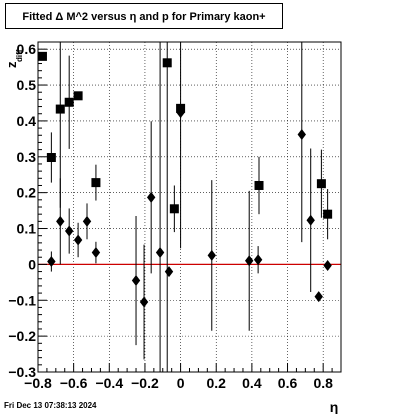 The height and width of the screenshot is (414, 400). What do you see at coordinates (19, 55) in the screenshot?
I see `y-axis-label-subscript: diff` at bounding box center [19, 55].